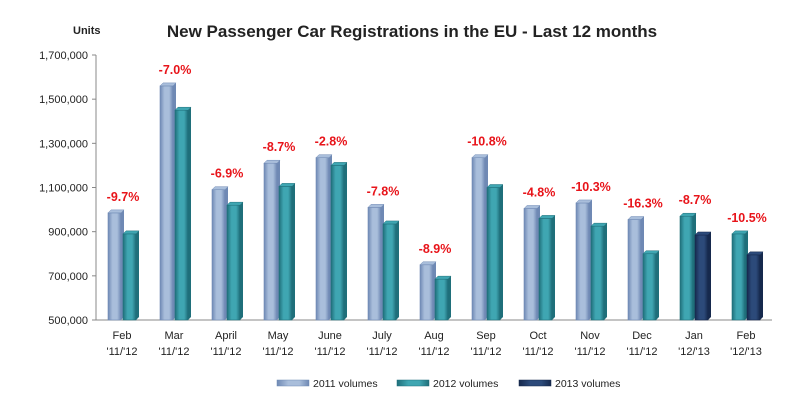  Describe the element at coordinates (435, 249) in the screenshot. I see `percent-change-label: -8.9%` at that location.